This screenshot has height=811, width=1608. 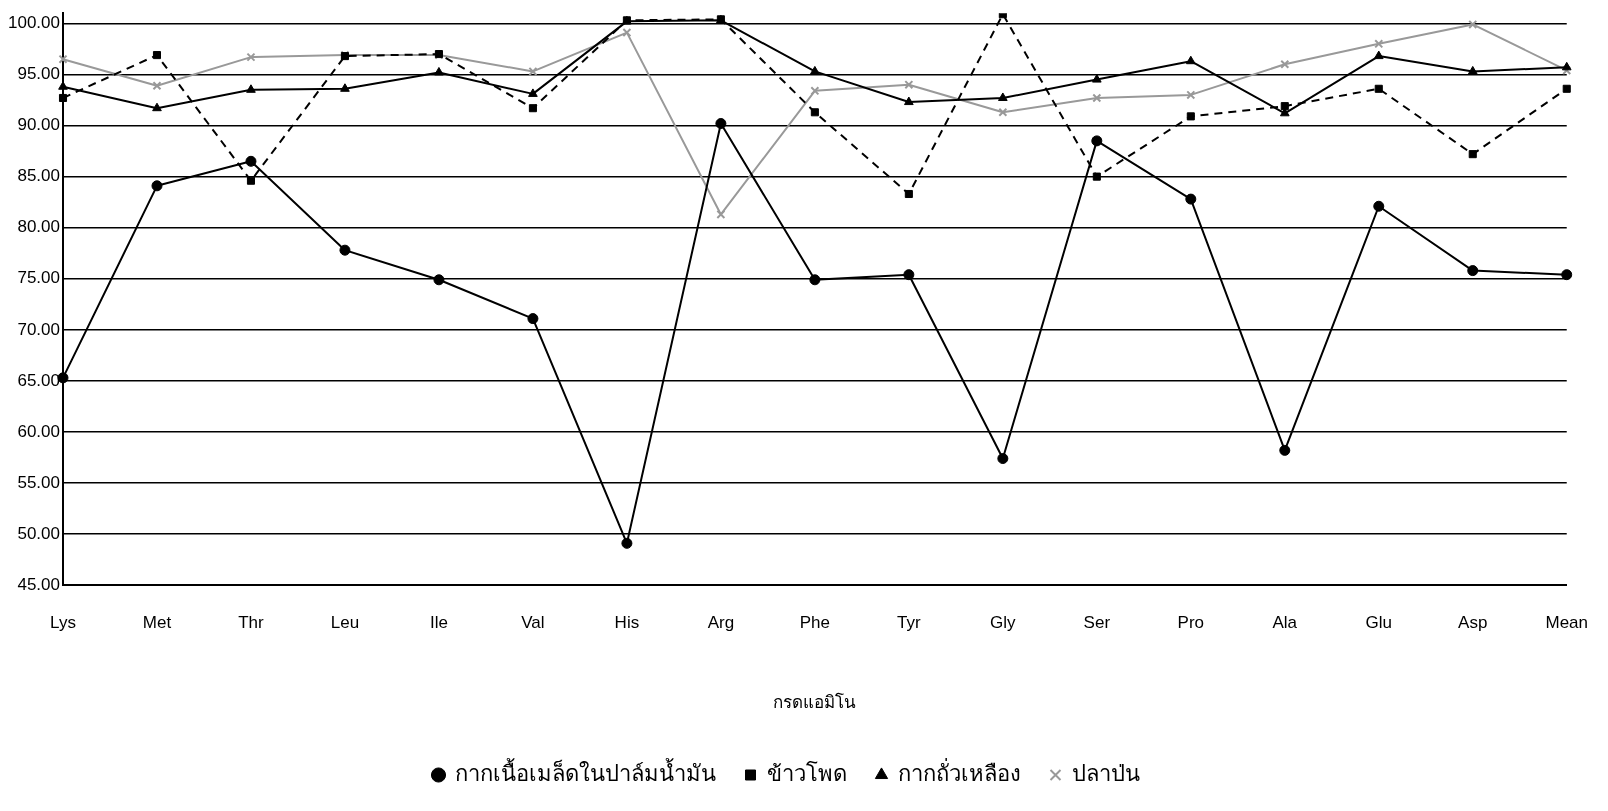 What do you see at coordinates (38, 380) in the screenshot?
I see `y-tick-label: 65.00` at bounding box center [38, 380].